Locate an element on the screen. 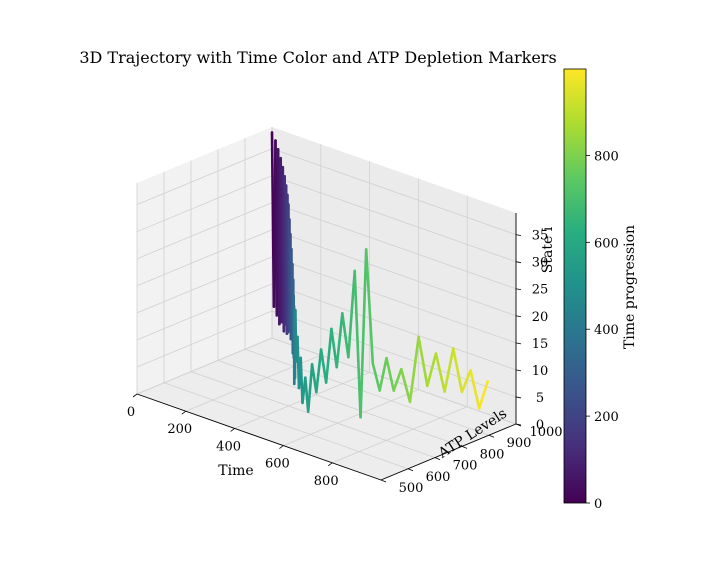  y-tick-label: 500 is located at coordinates (411, 488).